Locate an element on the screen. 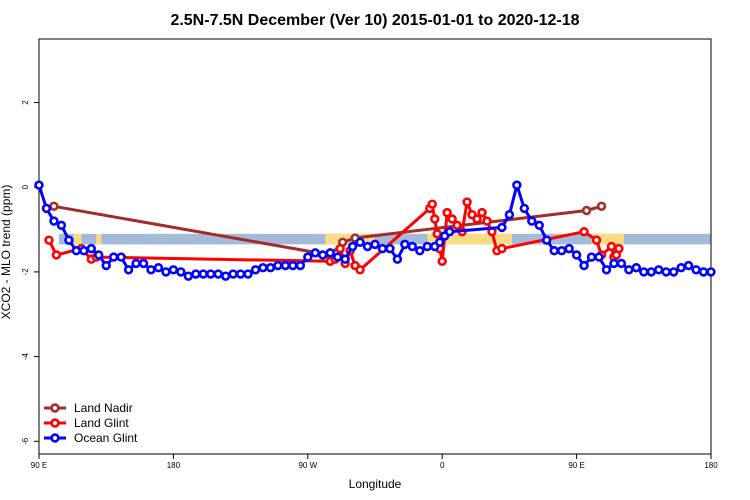 The width and height of the screenshot is (750, 500). x-tick-label: 90 W is located at coordinates (307, 465).